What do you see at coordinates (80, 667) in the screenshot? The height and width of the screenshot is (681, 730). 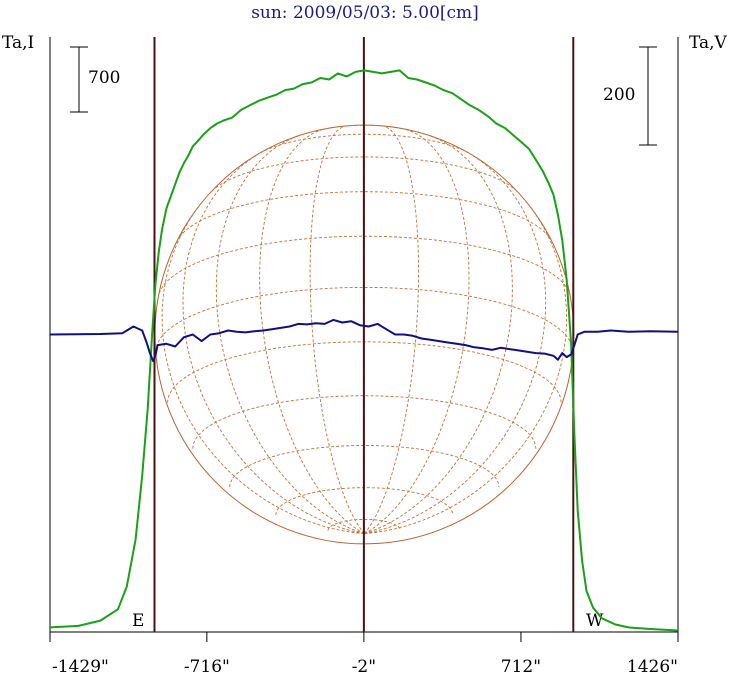 I see `x-tick-label: -1429"` at bounding box center [80, 667].